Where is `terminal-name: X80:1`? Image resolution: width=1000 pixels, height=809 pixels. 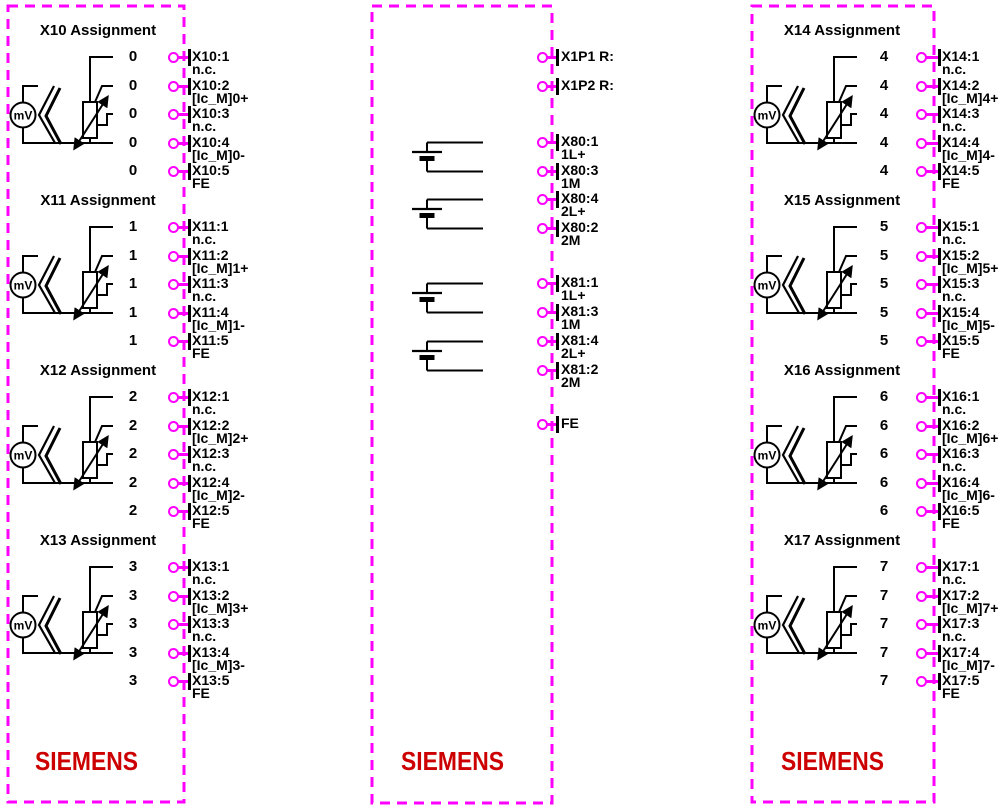 terminal-name: X80:1 is located at coordinates (580, 140).